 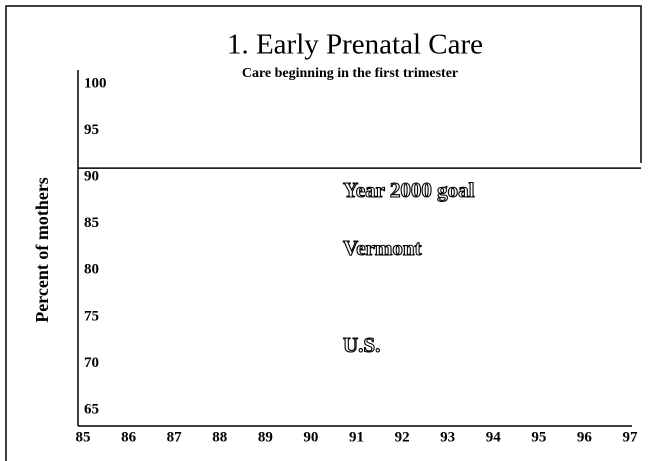 I want to click on x-tick-label: 90, so click(x=310, y=437).